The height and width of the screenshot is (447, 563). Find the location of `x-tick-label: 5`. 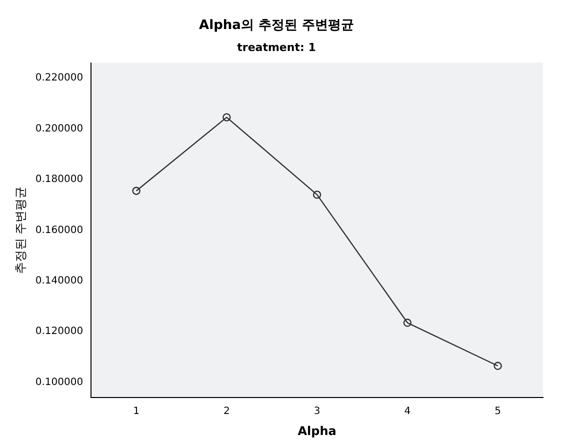

x-tick-label: 5 is located at coordinates (497, 412).